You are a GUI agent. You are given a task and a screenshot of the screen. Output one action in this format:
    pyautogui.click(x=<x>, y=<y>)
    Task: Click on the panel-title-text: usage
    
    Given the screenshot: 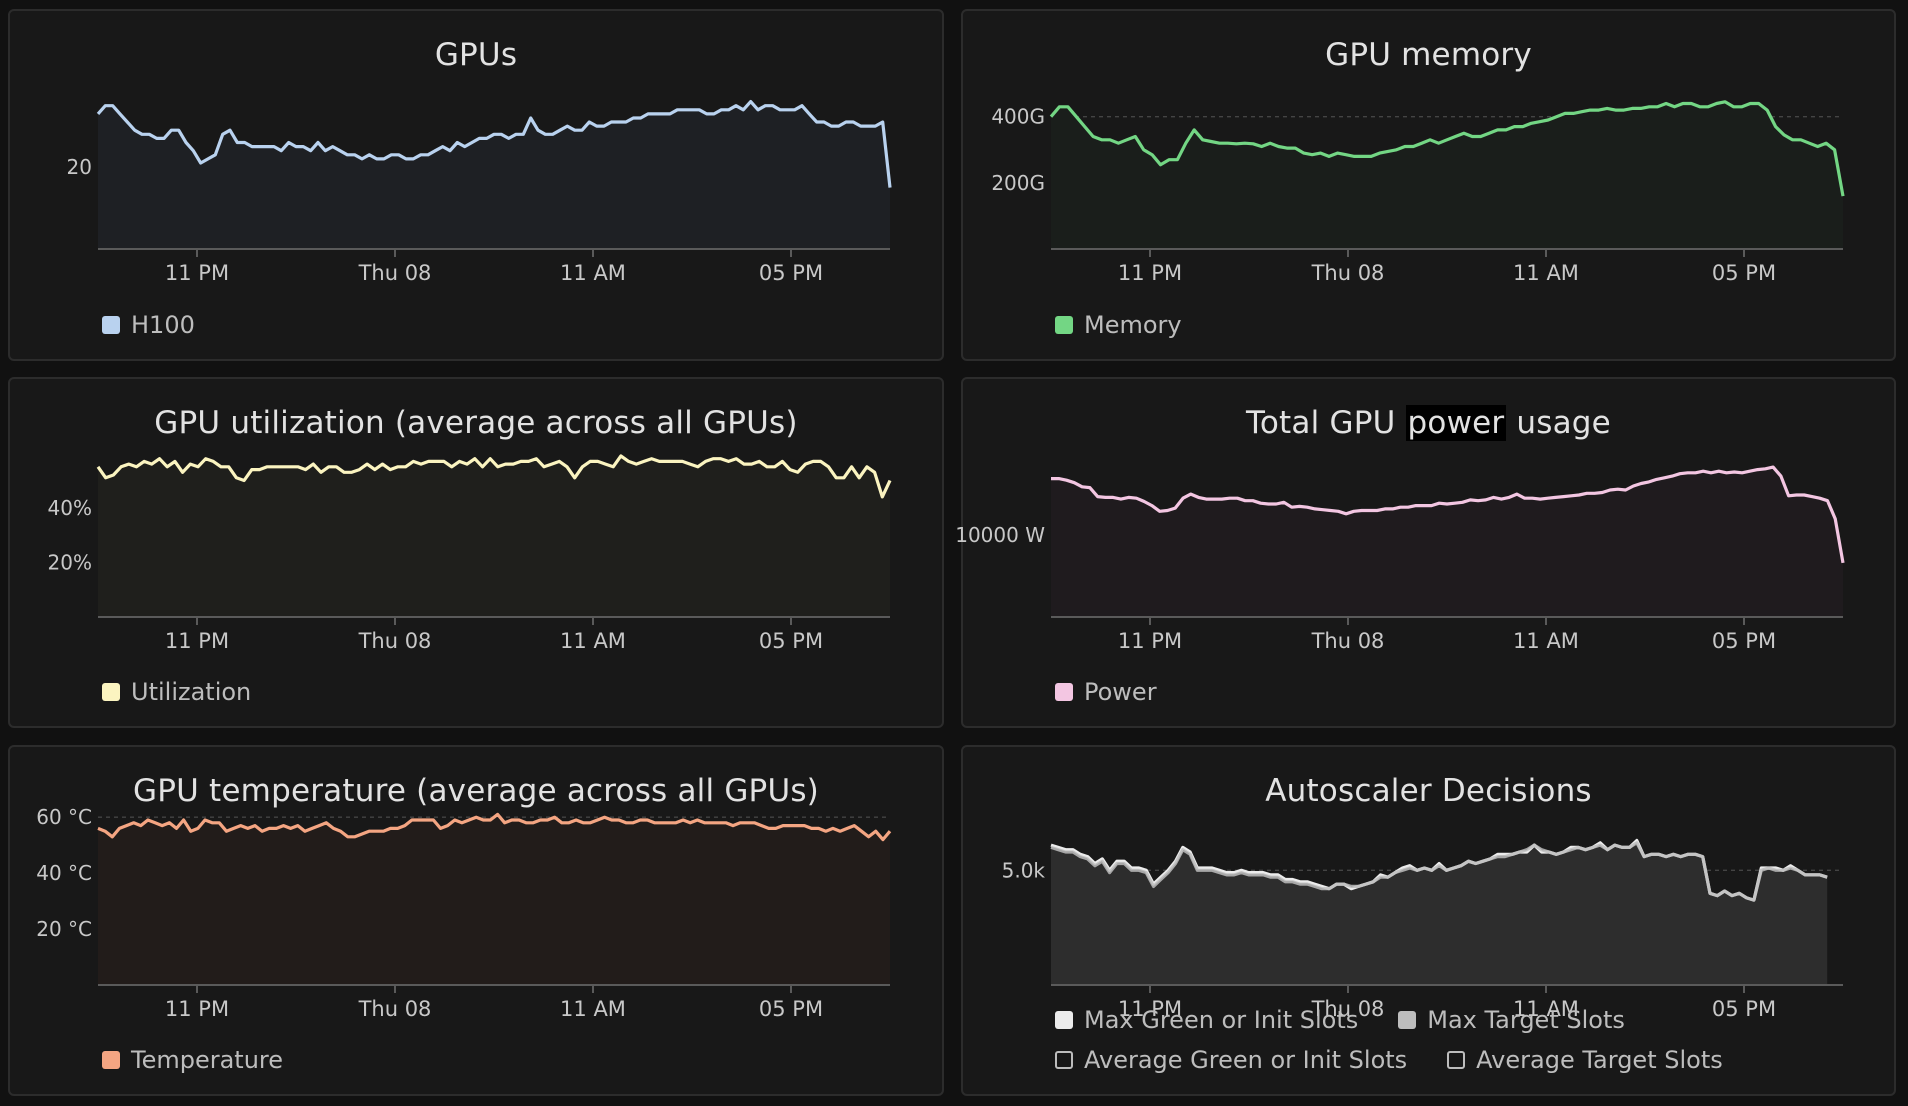 What is the action you would take?
    pyautogui.click(x=1558, y=423)
    